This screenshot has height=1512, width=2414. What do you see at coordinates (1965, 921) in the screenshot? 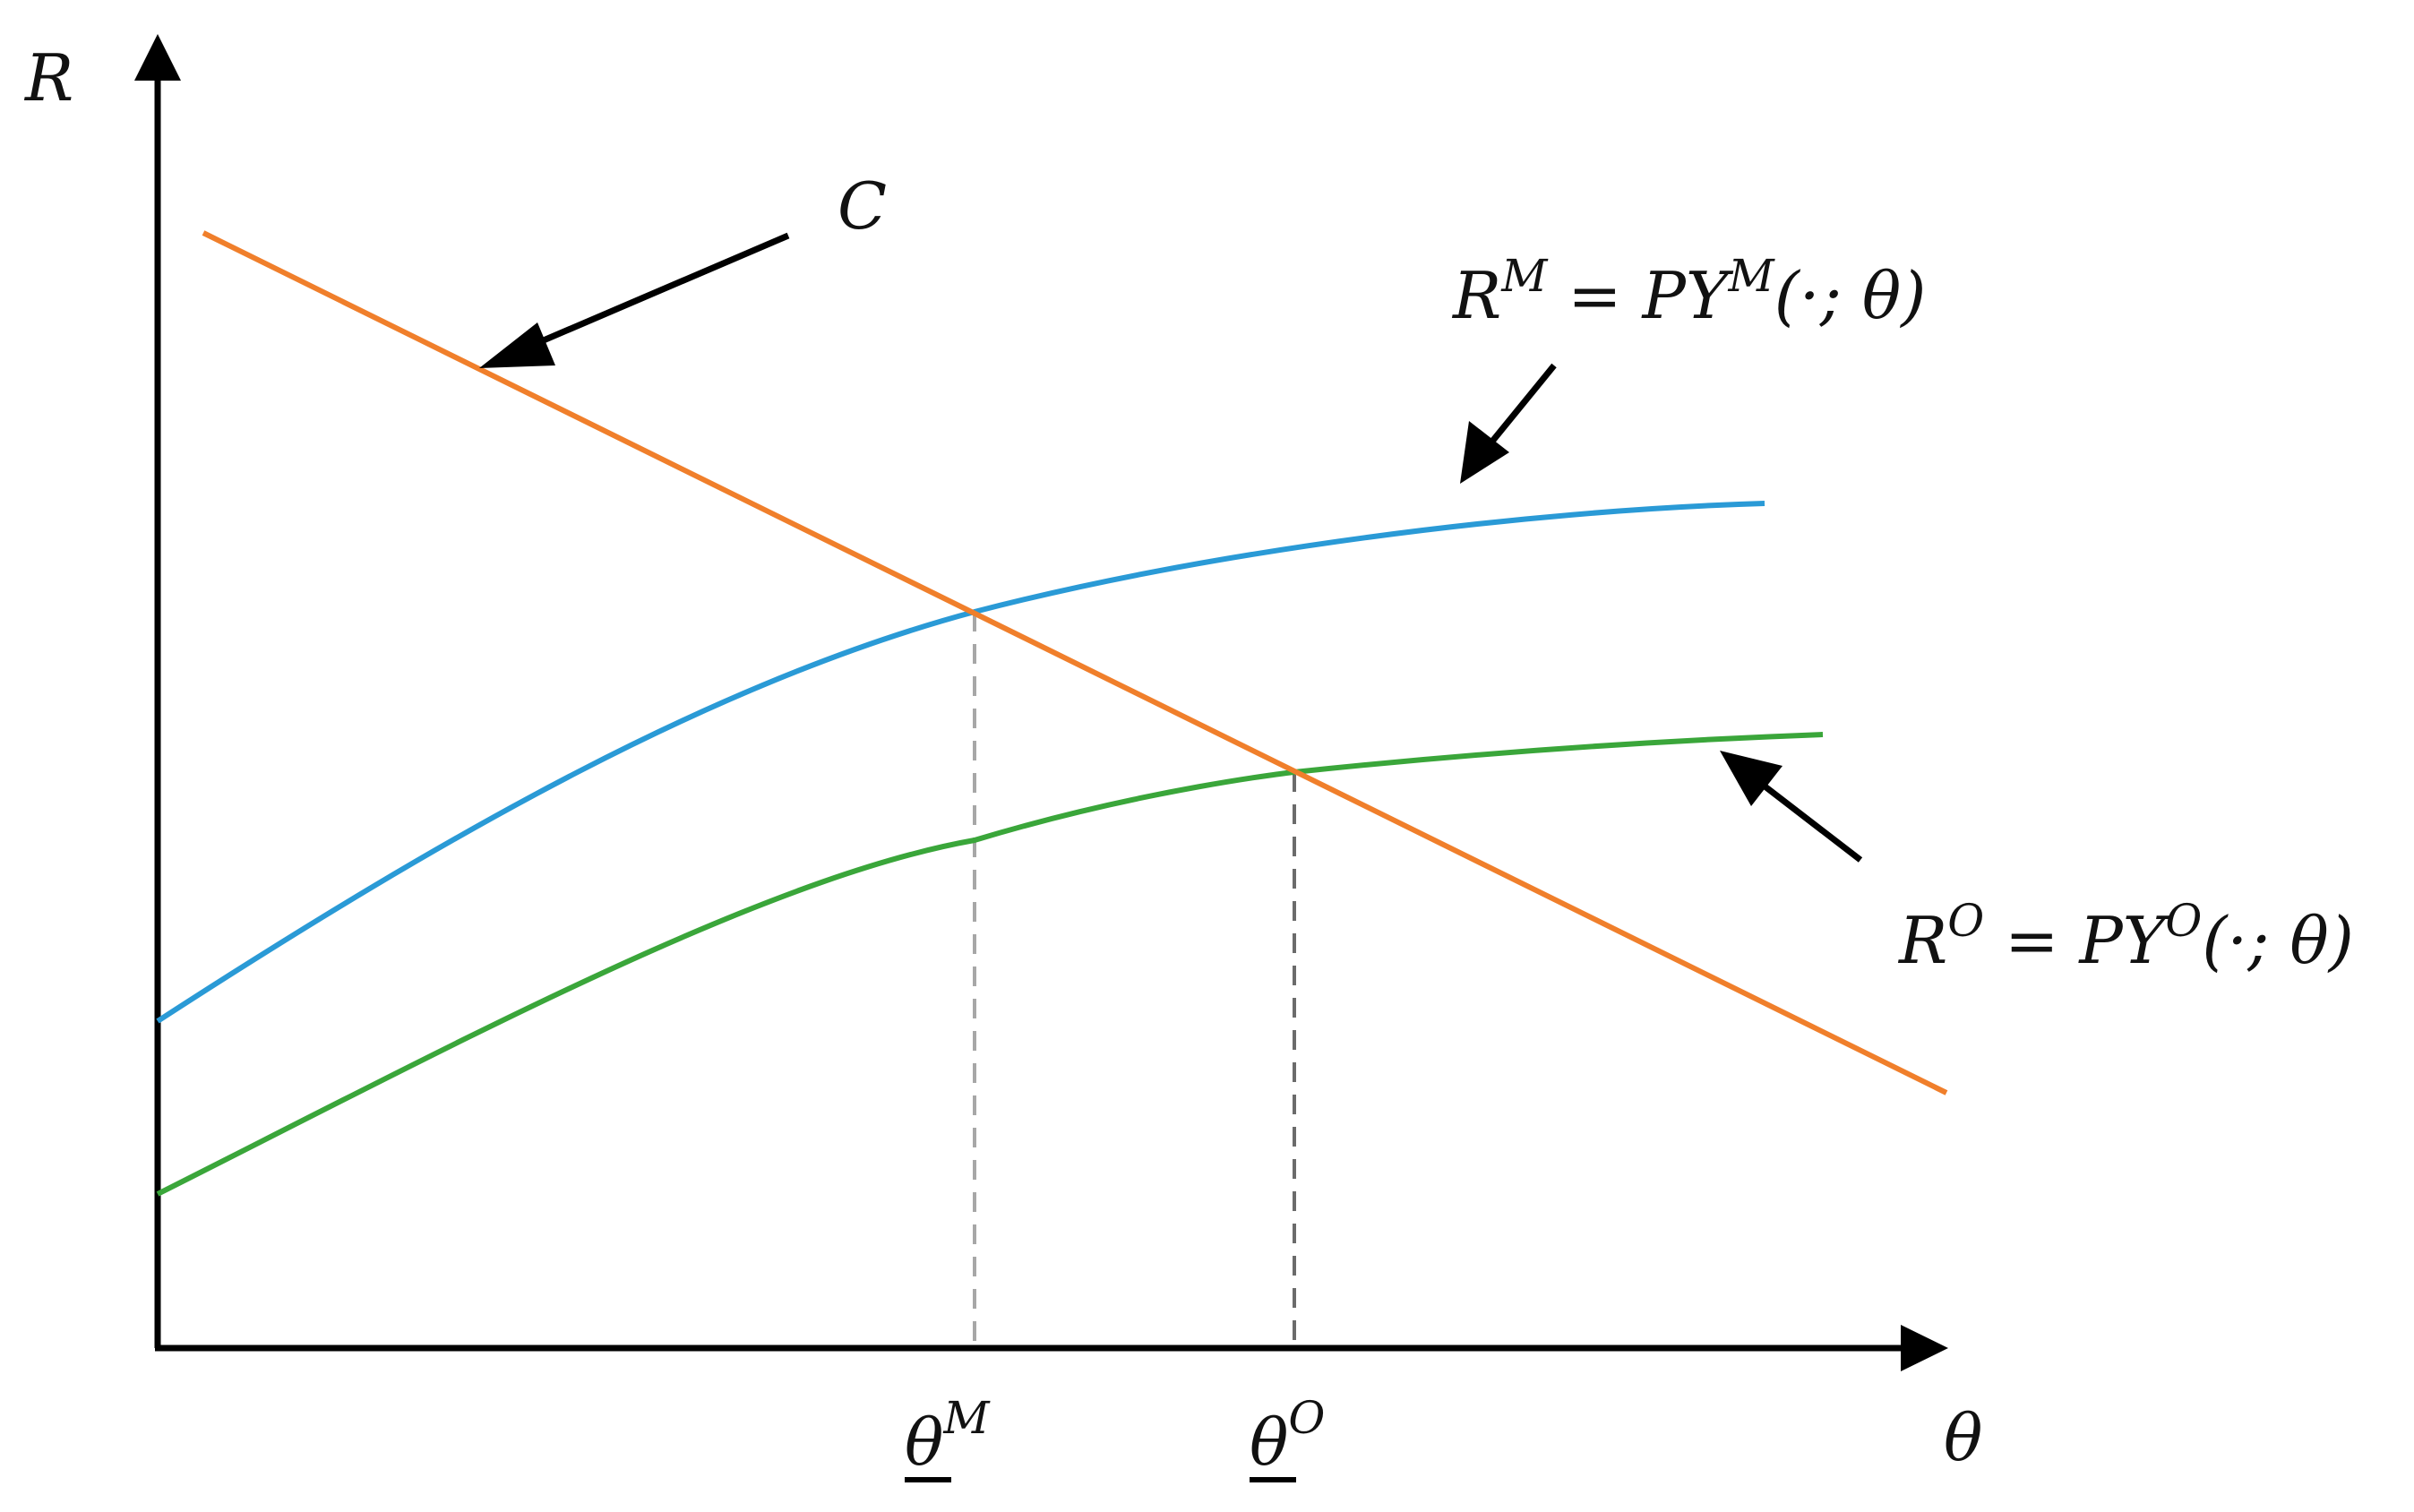
I see `ro-sup: O` at bounding box center [1965, 921].